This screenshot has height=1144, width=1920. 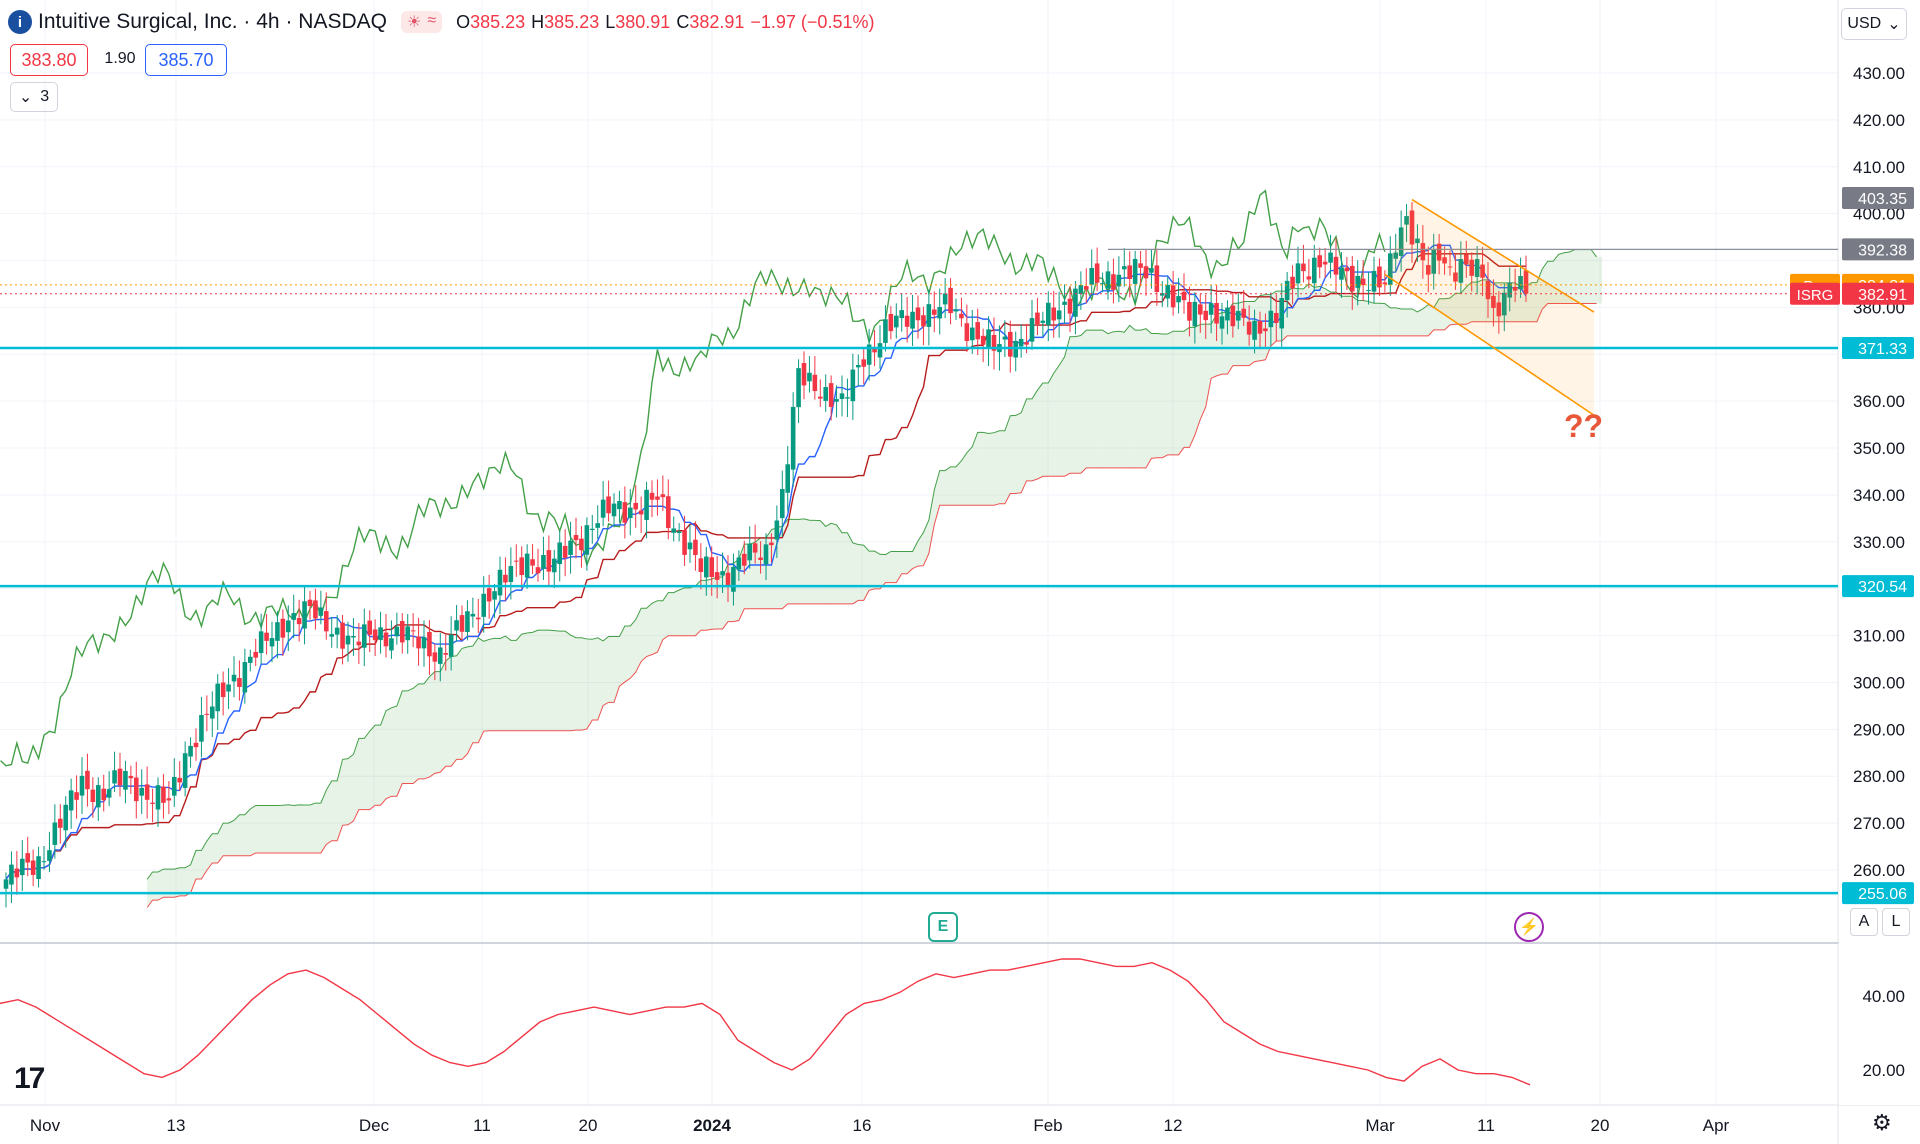 I want to click on earnings-icon: E, so click(x=943, y=927).